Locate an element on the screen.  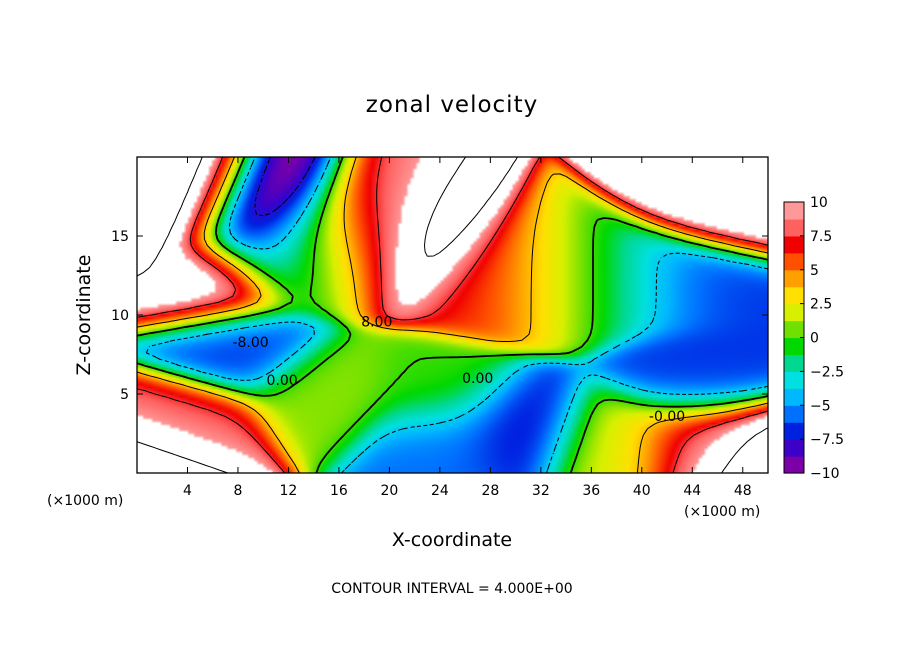
x-unit-left: (×1000 m) is located at coordinates (85, 501).